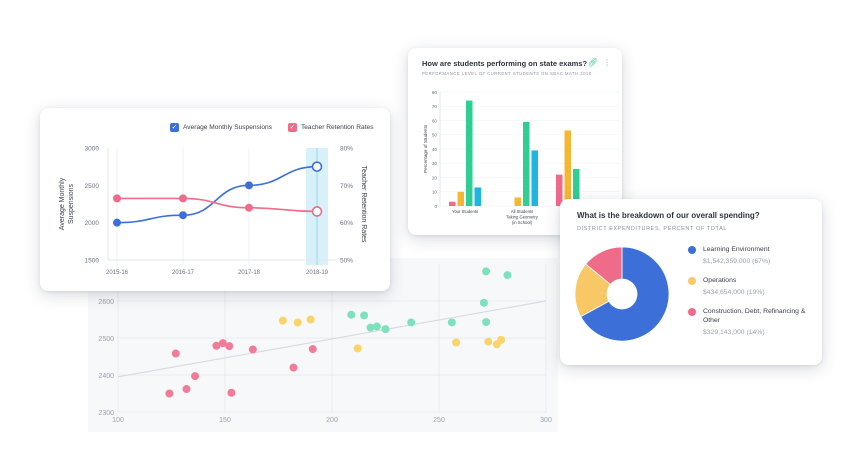 The image size is (860, 459). What do you see at coordinates (346, 261) in the screenshot?
I see `y2-tick-label: 50%` at bounding box center [346, 261].